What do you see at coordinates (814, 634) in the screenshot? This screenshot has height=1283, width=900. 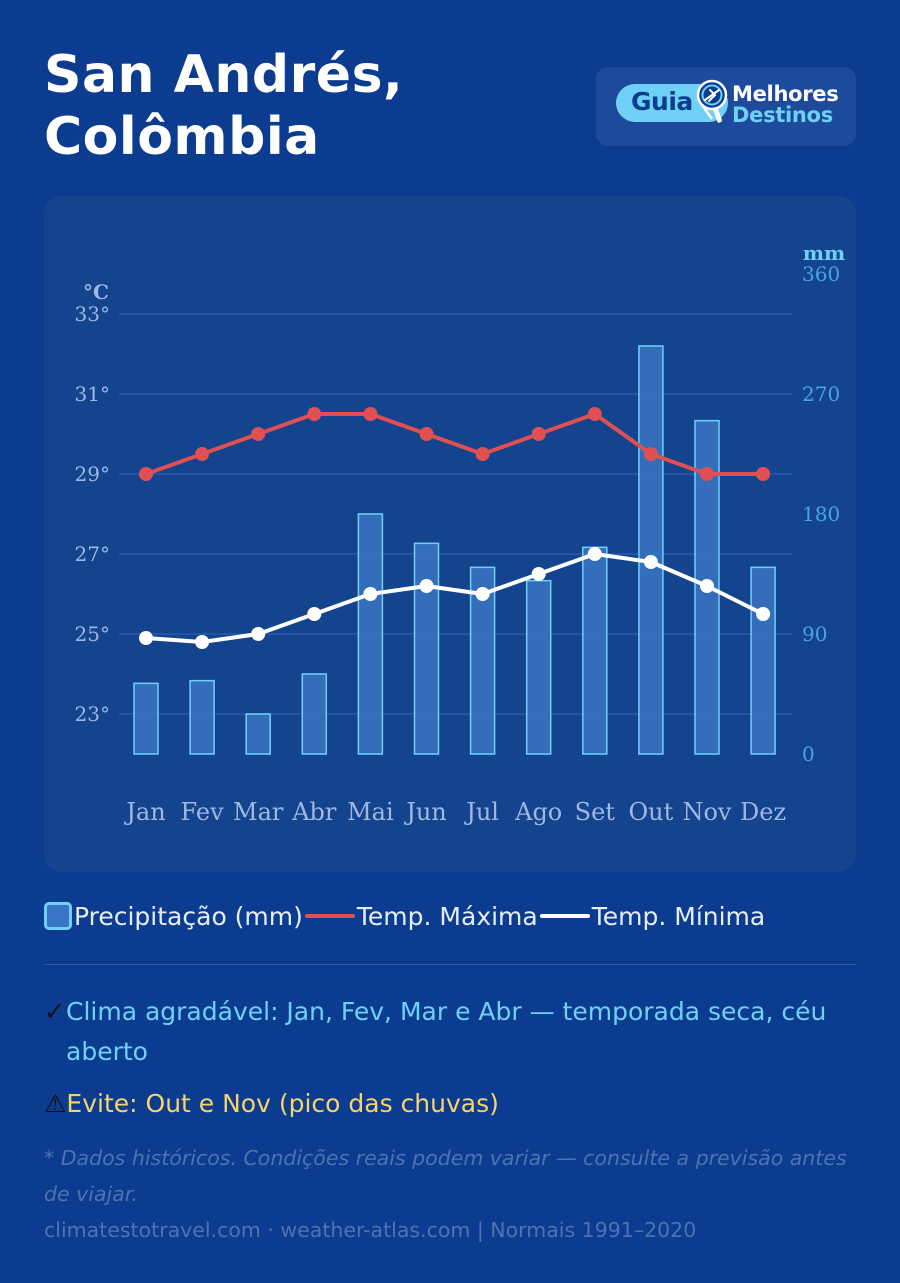 I see `right-tick-label: 90` at bounding box center [814, 634].